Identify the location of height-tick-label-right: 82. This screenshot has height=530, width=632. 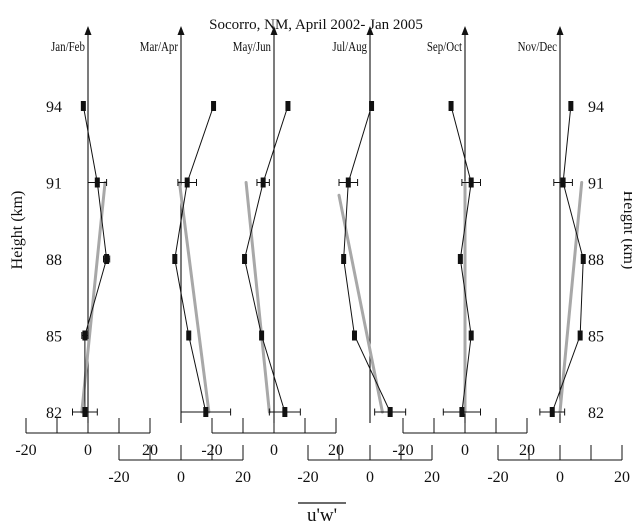
(596, 413).